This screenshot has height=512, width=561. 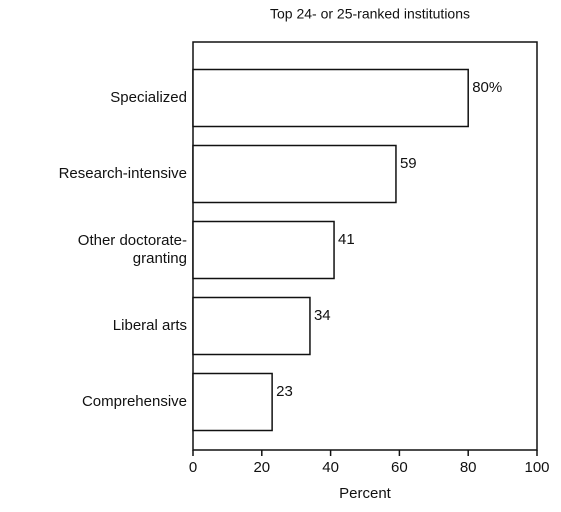 What do you see at coordinates (261, 467) in the screenshot?
I see `x-tick-label: 20` at bounding box center [261, 467].